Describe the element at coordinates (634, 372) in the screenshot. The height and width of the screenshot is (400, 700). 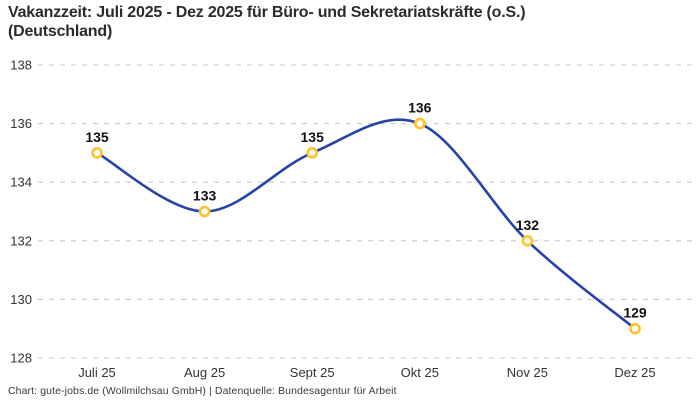
I see `x-tick-label: Dez 25` at that location.